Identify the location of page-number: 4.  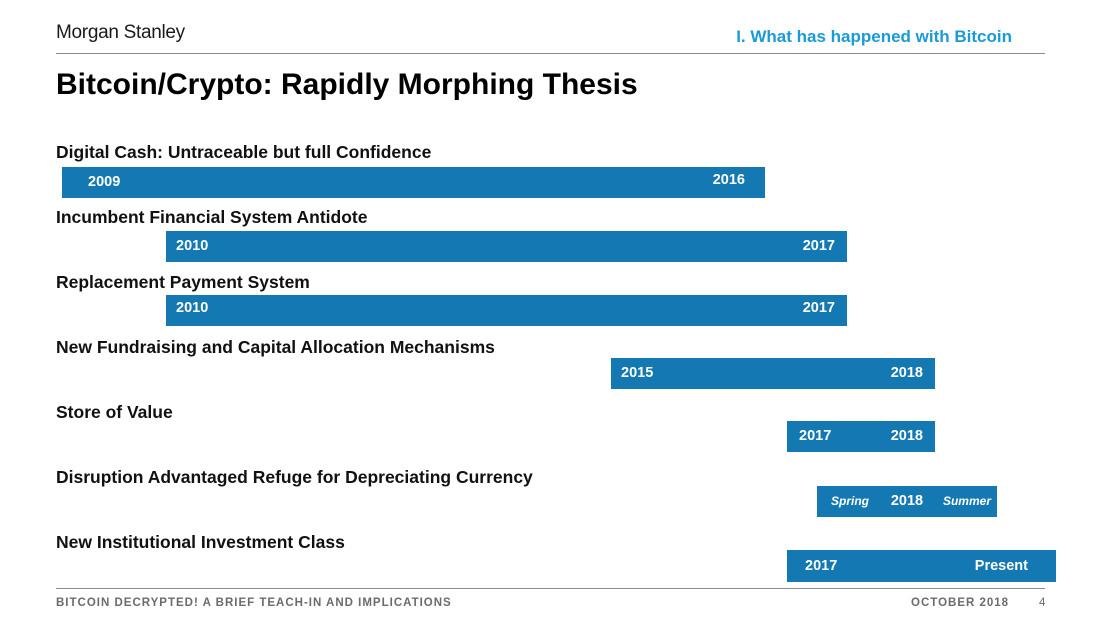
(1042, 603).